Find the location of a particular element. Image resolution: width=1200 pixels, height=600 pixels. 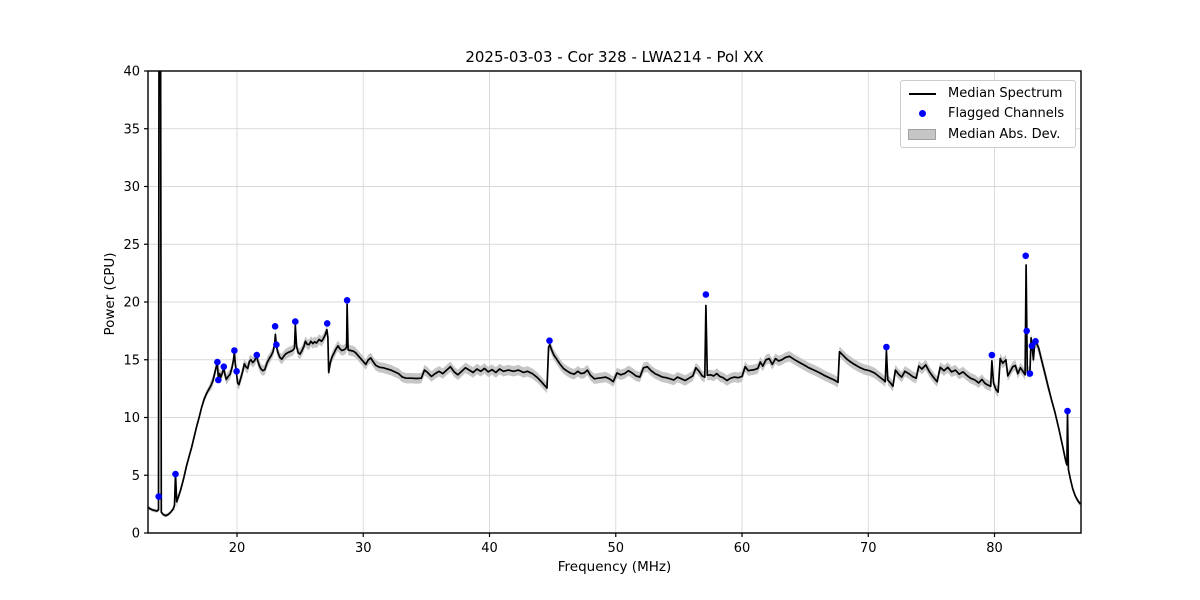

x-axis-label: Frequency (MHz) is located at coordinates (614, 567).